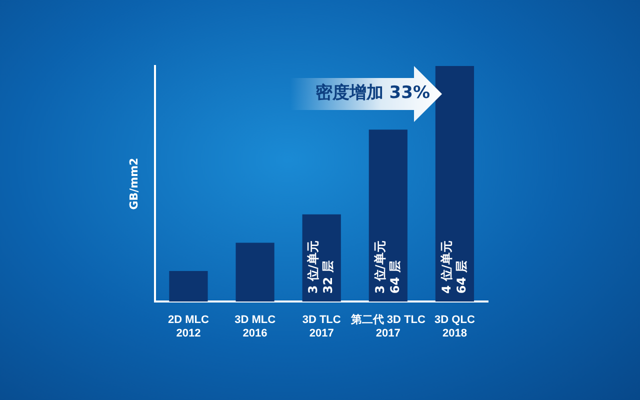 The height and width of the screenshot is (400, 640). What do you see at coordinates (321, 267) in the screenshot?
I see `annotation: 3 位/单元 32 层` at bounding box center [321, 267].